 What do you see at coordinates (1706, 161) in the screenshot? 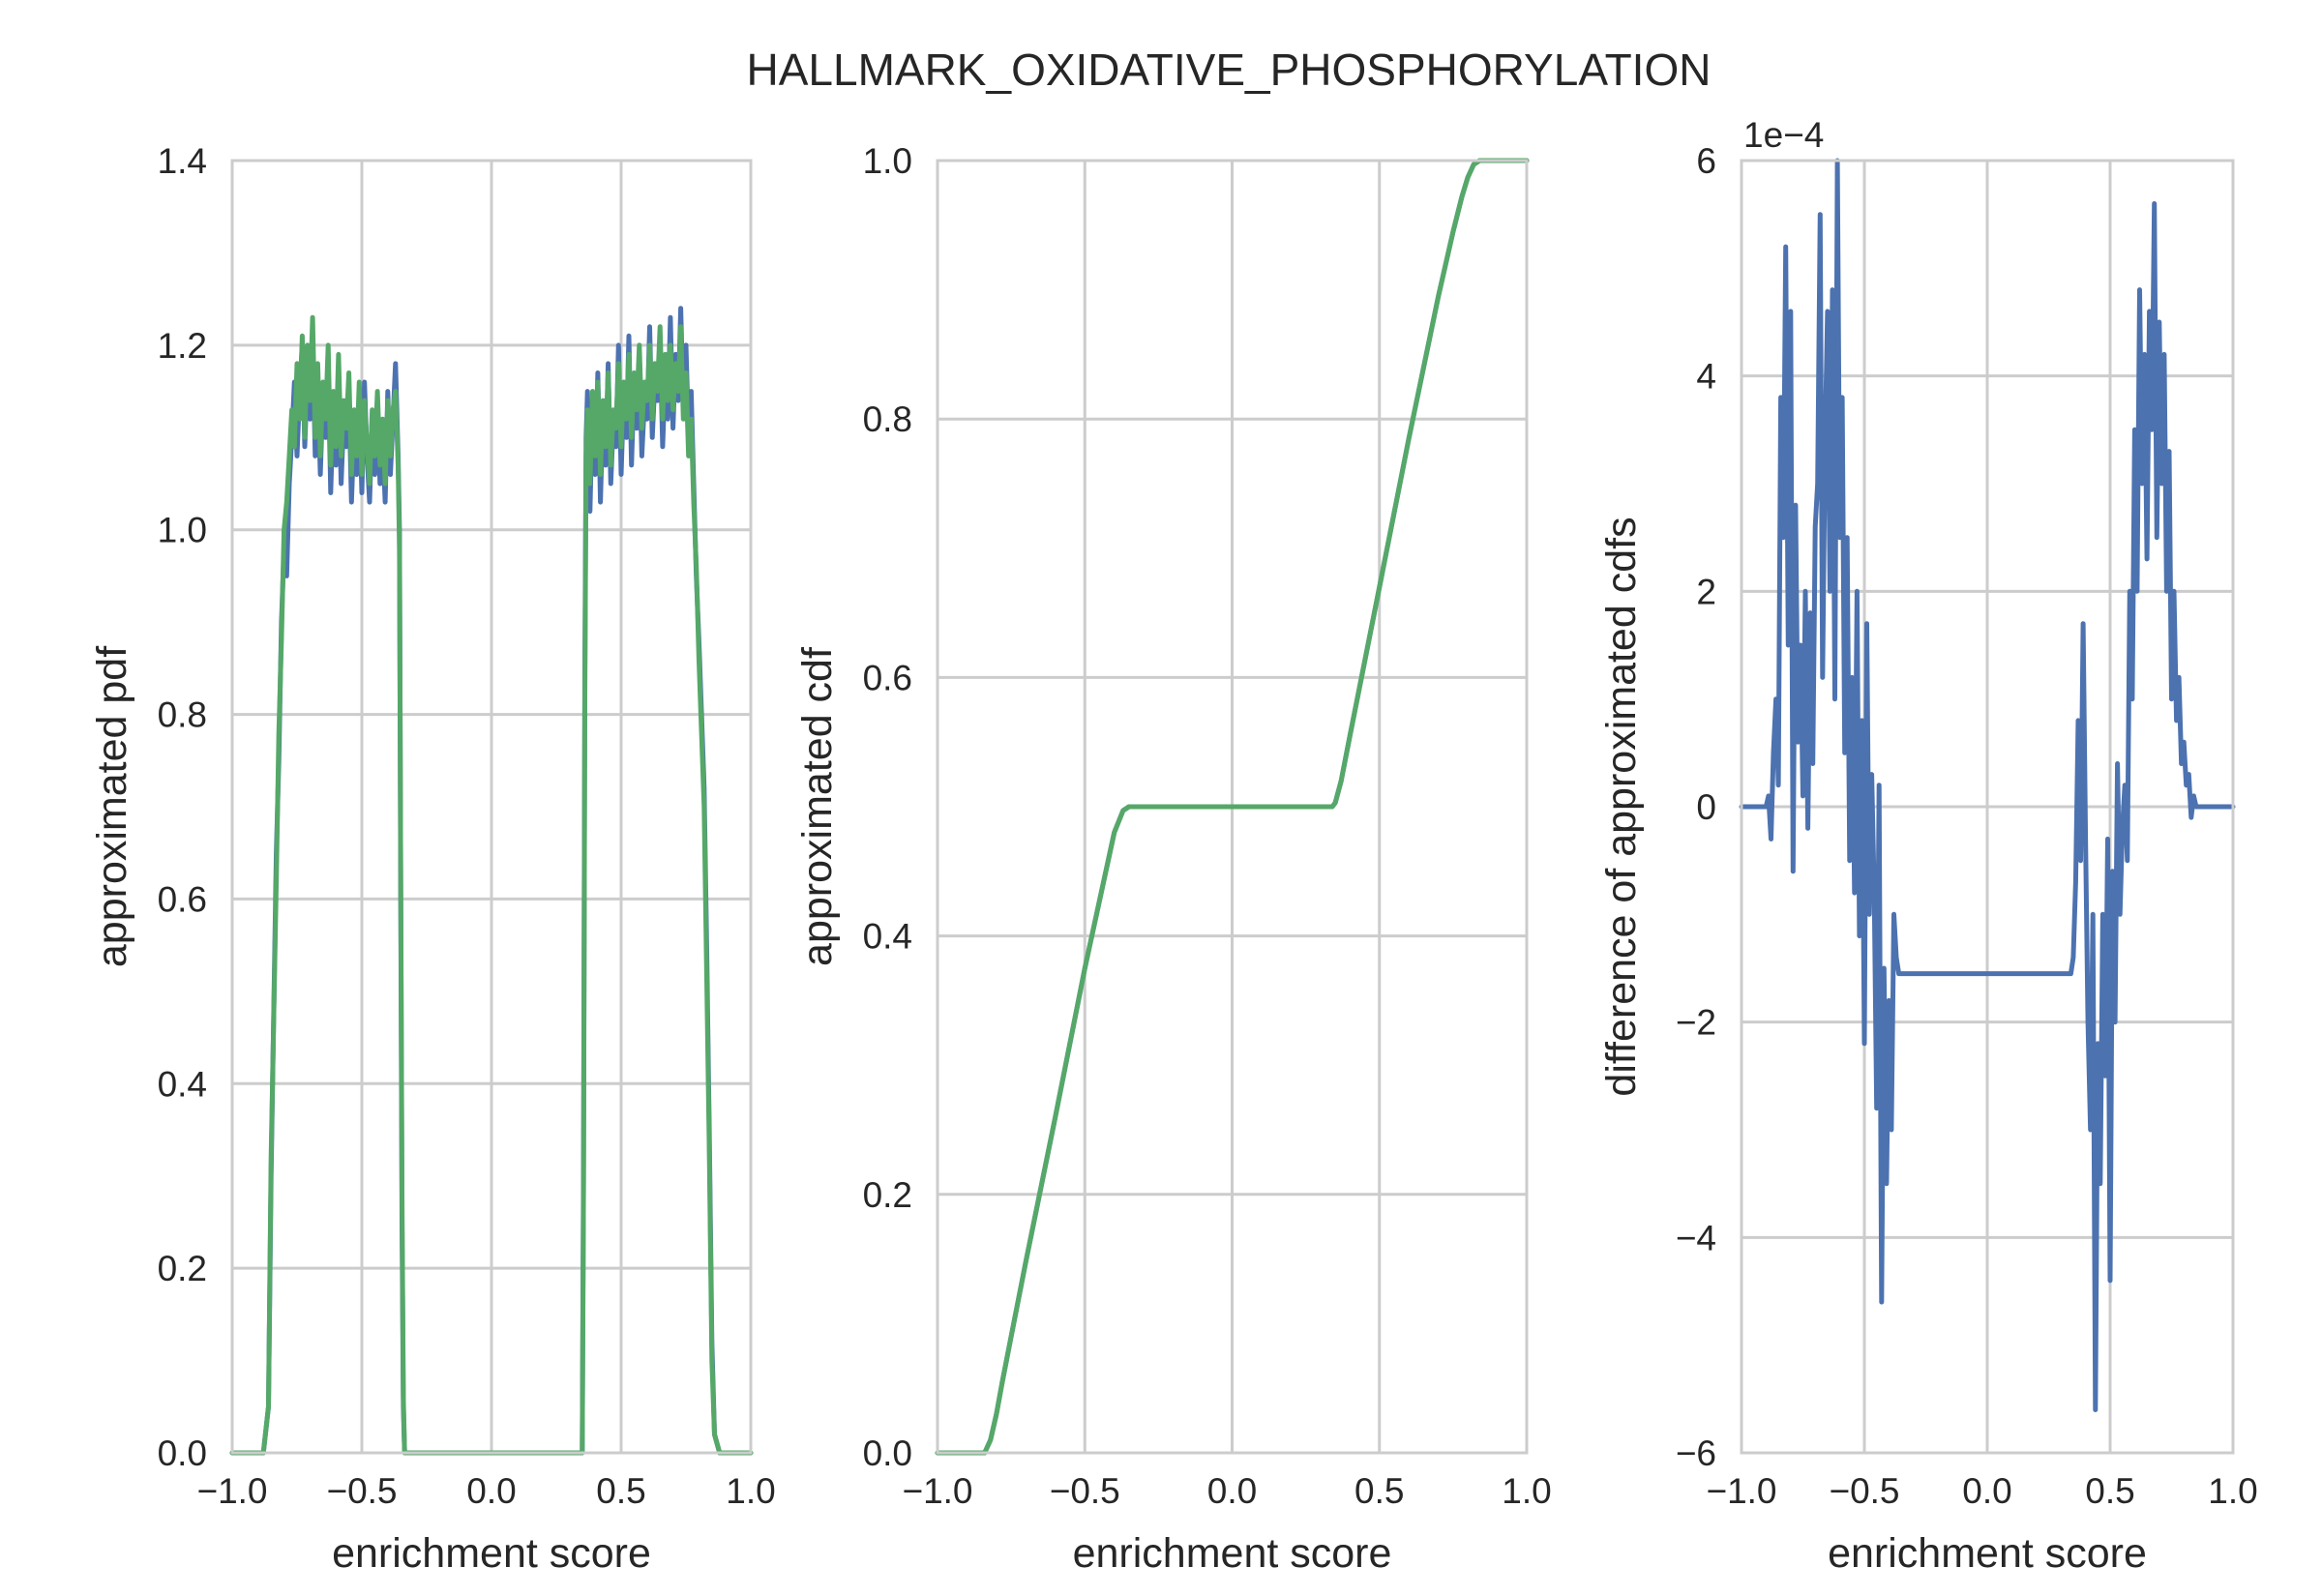
I see `y-tick-label: 6` at bounding box center [1706, 161].